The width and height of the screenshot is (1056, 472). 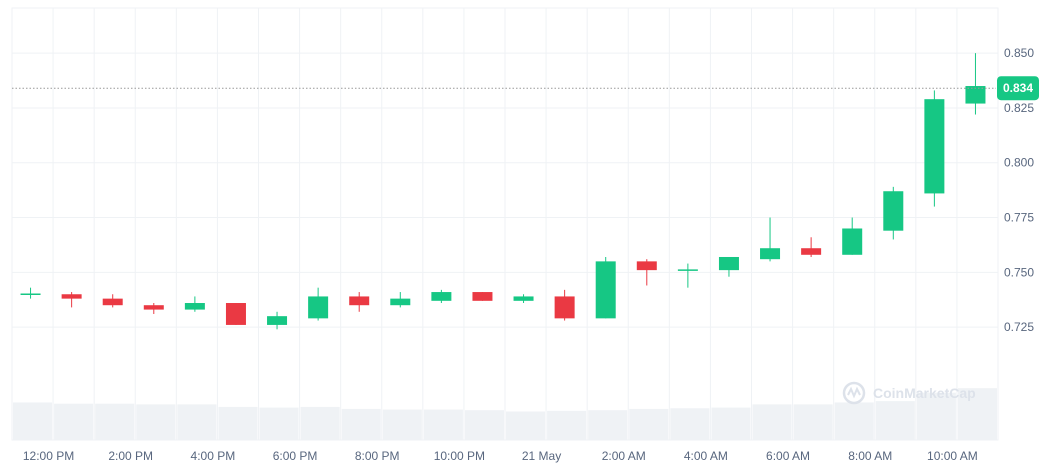 What do you see at coordinates (952, 456) in the screenshot?
I see `x-tick-label: 10:00 AM` at bounding box center [952, 456].